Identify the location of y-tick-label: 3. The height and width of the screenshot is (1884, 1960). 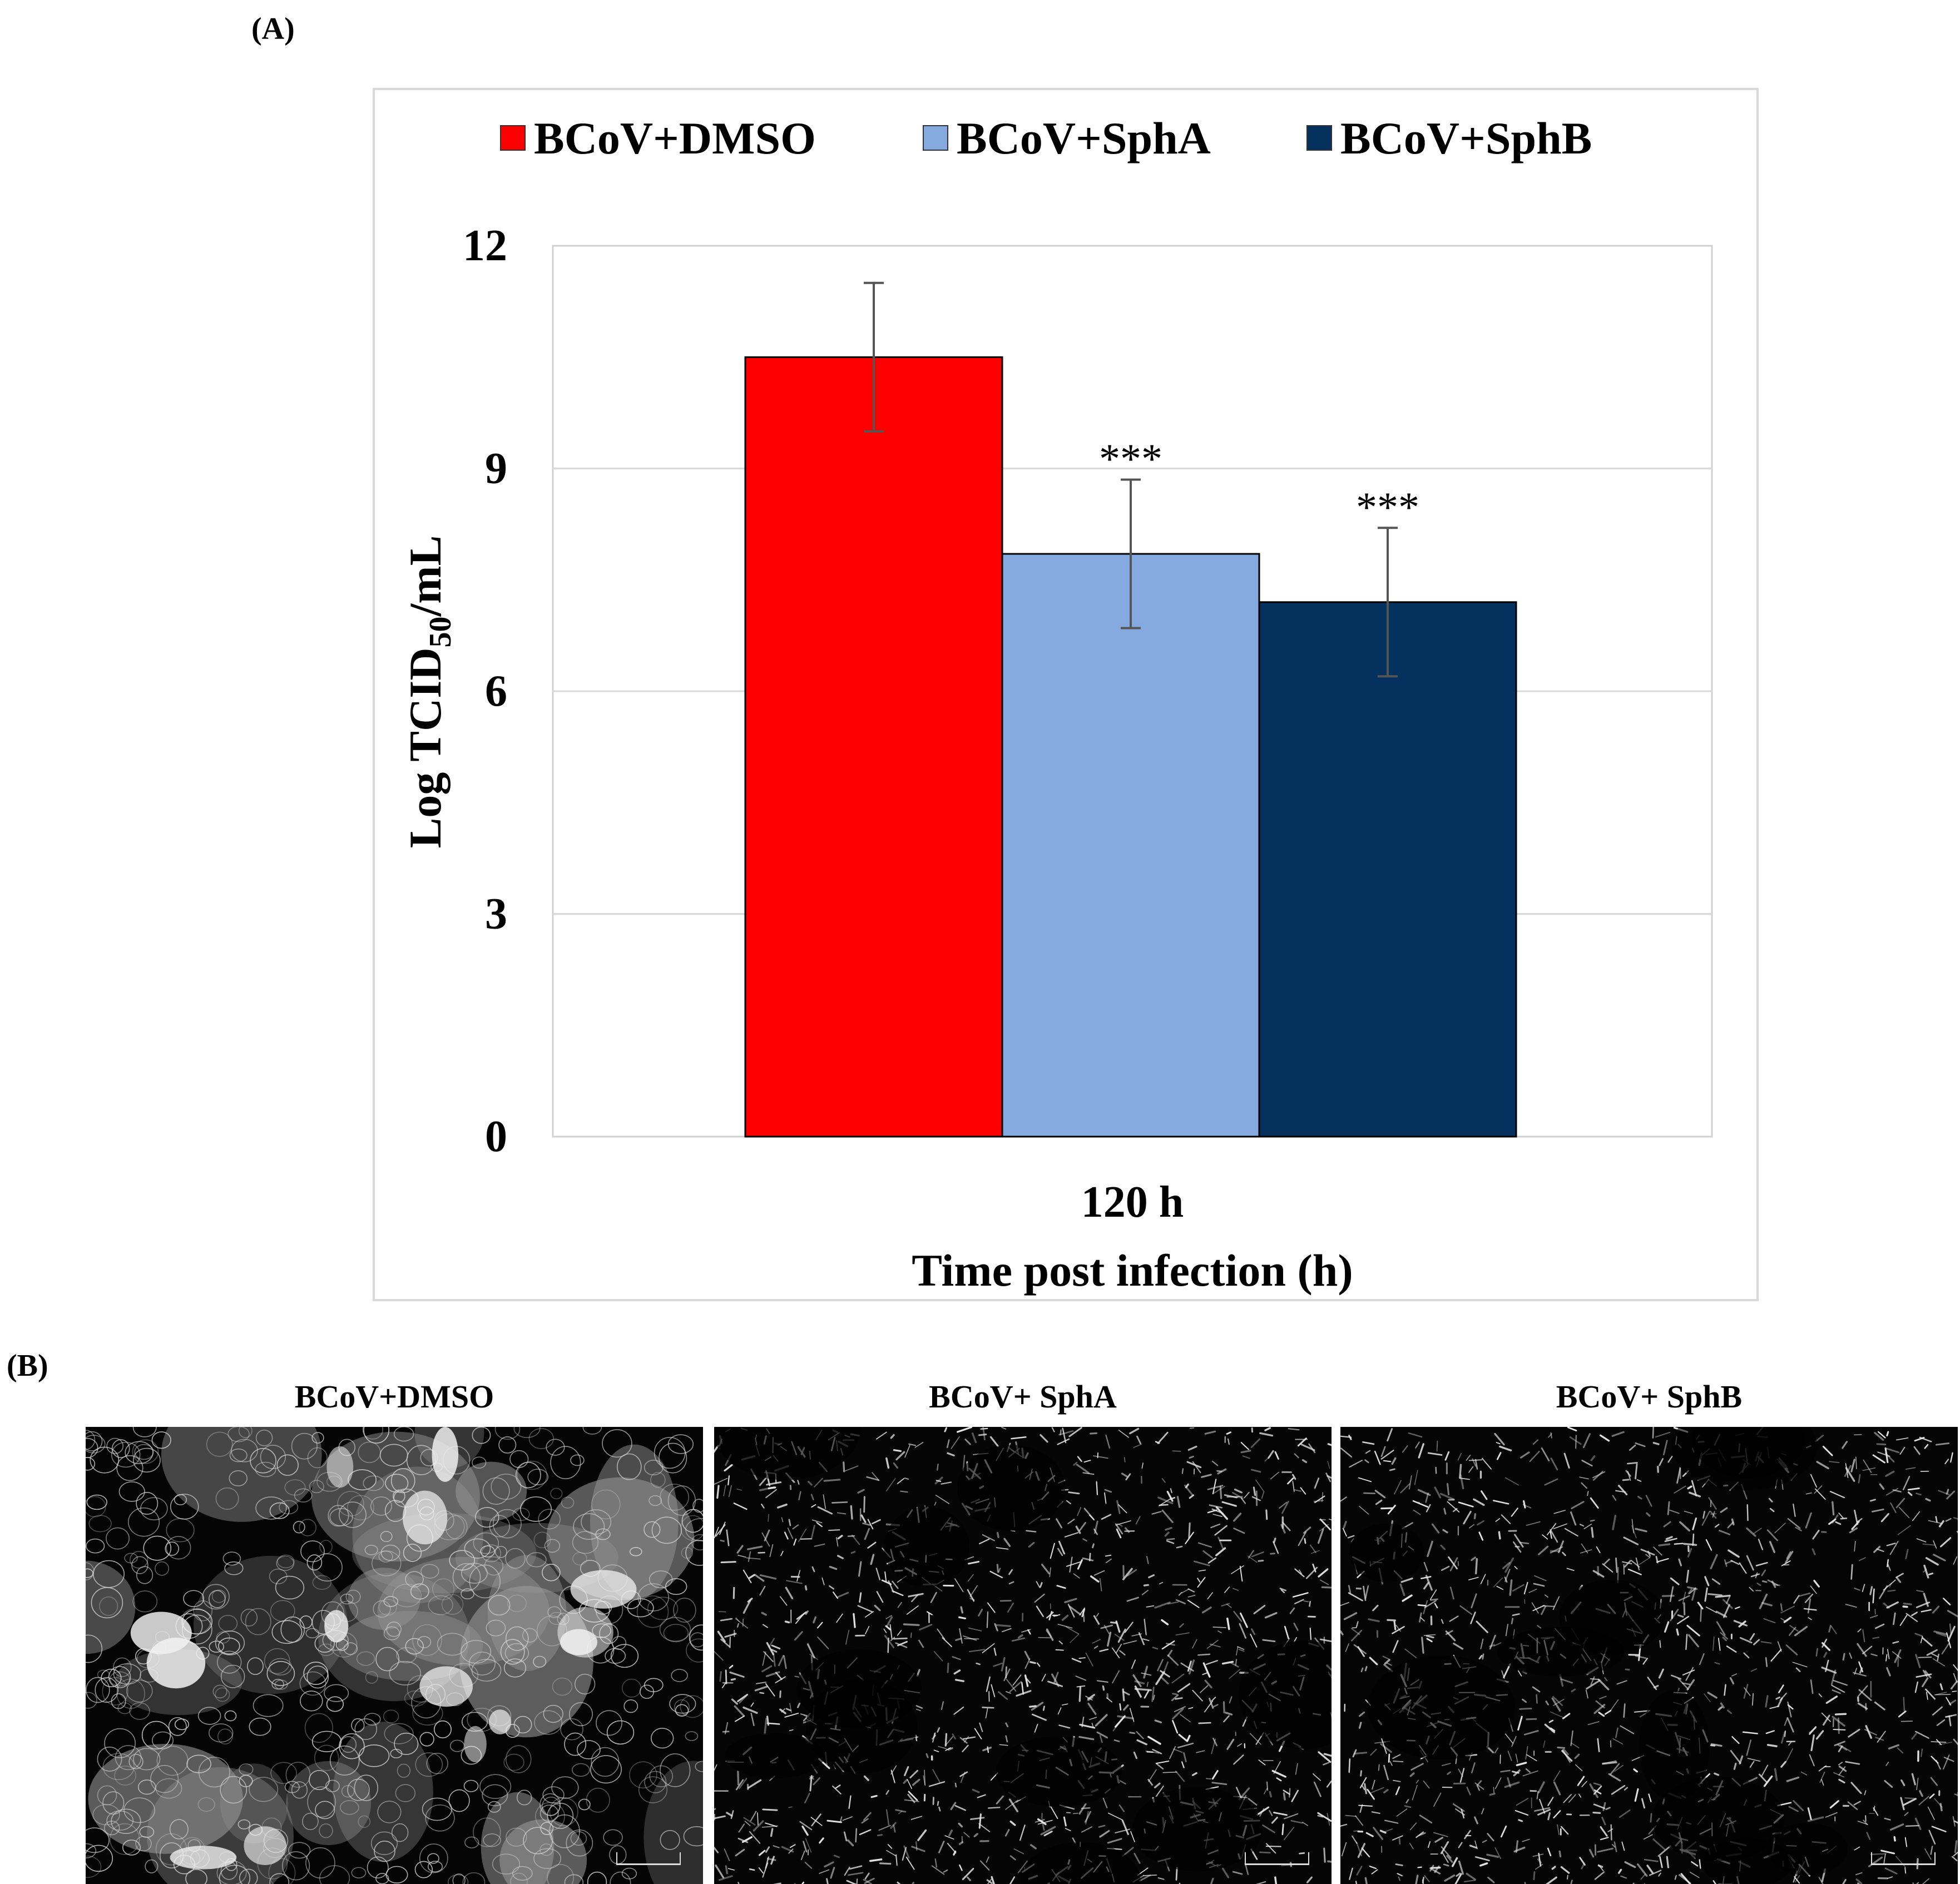
(496, 915).